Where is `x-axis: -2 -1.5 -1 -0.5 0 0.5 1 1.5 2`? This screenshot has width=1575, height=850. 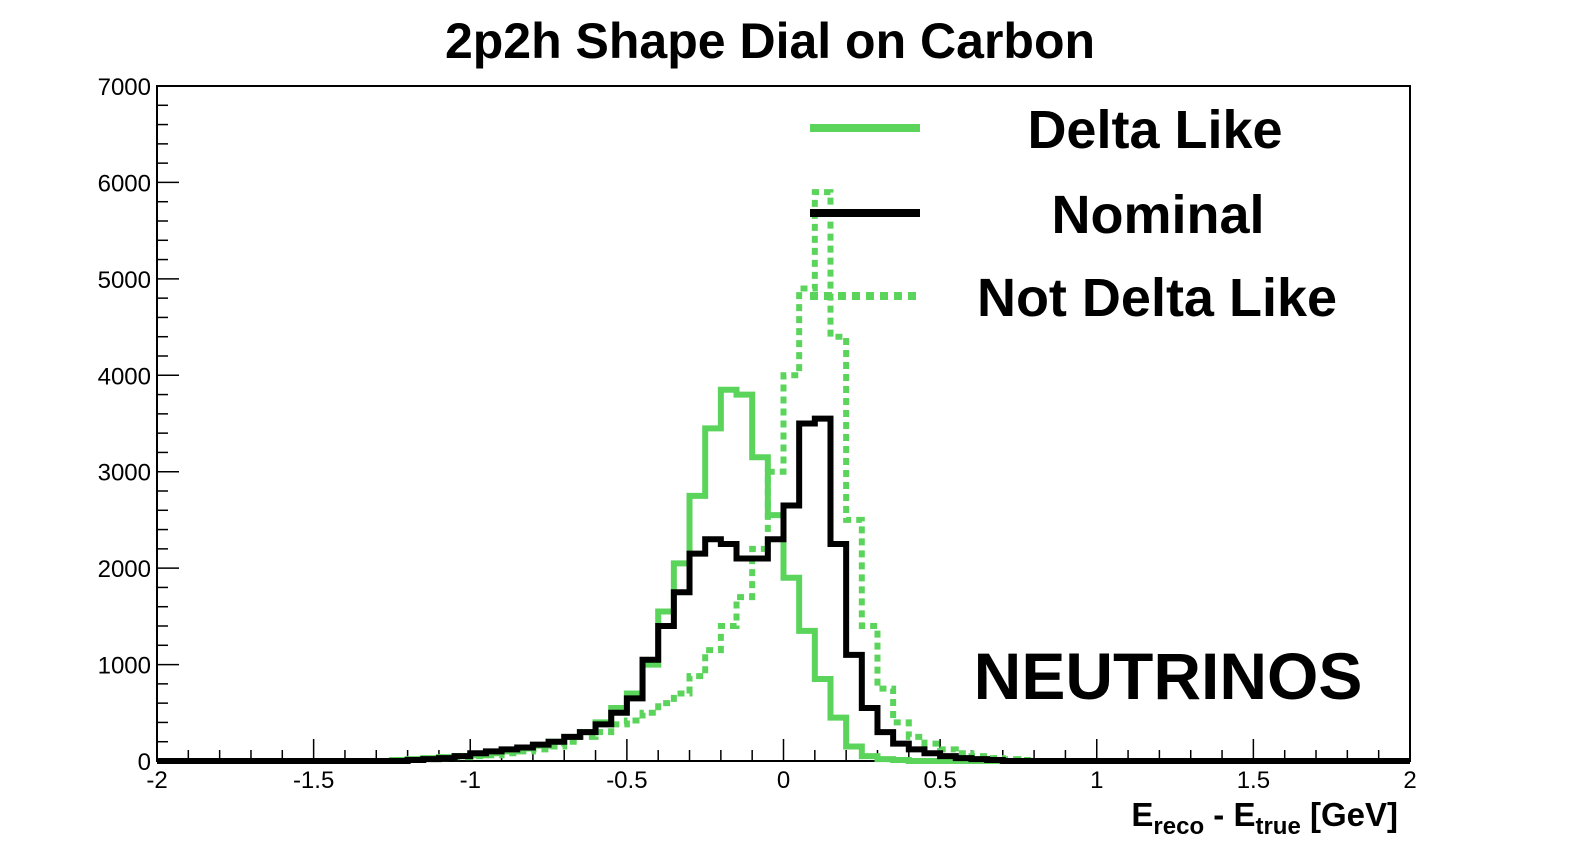 x-axis: -2 -1.5 -1 -0.5 0 0.5 1 1.5 2 is located at coordinates (781, 766).